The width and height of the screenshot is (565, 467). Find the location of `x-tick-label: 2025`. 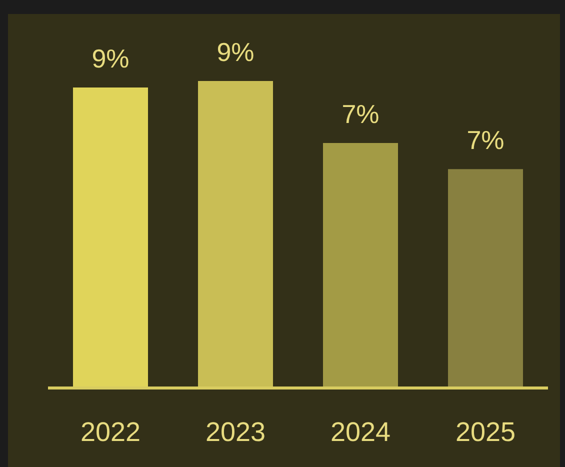

x-tick-label: 2025 is located at coordinates (485, 432).